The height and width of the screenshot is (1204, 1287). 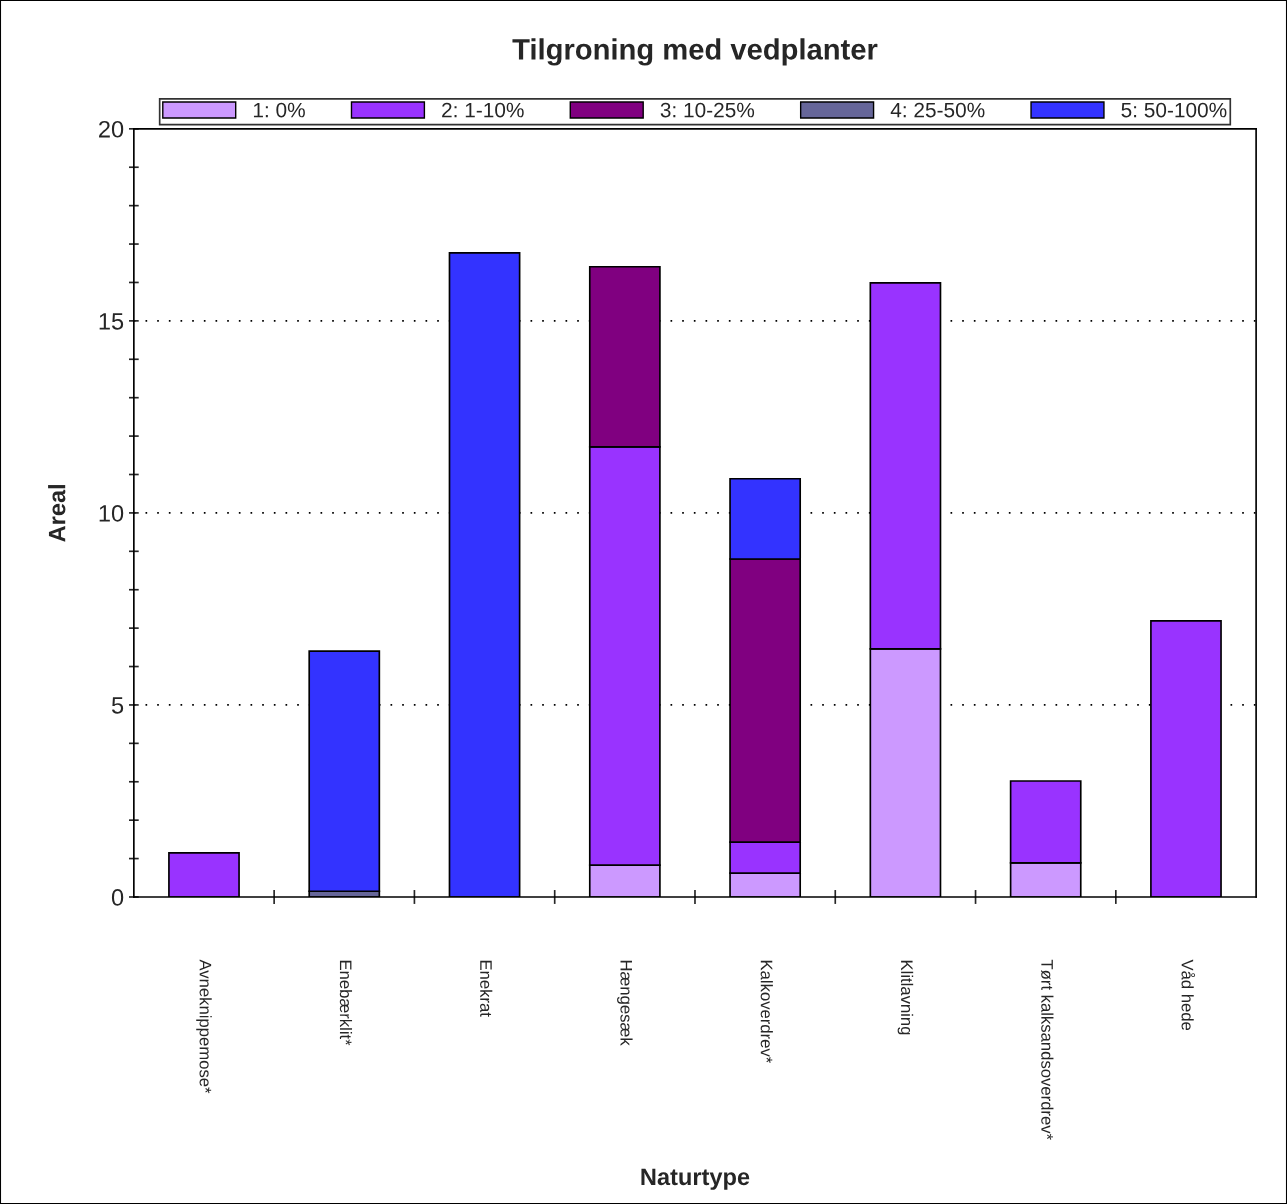 I want to click on legend-label: 1: 0%, so click(x=279, y=110).